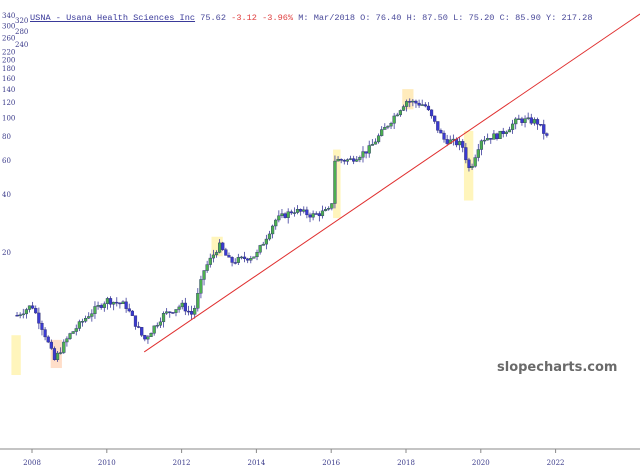  What do you see at coordinates (8, 69) in the screenshot?
I see `y-tick-label: 180` at bounding box center [8, 69].